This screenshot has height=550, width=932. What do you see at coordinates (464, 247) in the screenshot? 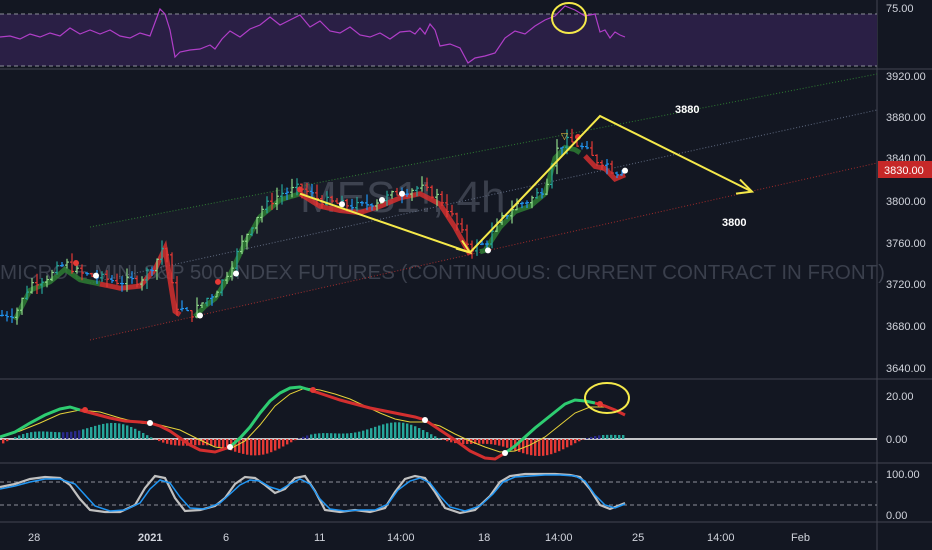
I see `drawn-path-arrowhead-mid` at bounding box center [464, 247].